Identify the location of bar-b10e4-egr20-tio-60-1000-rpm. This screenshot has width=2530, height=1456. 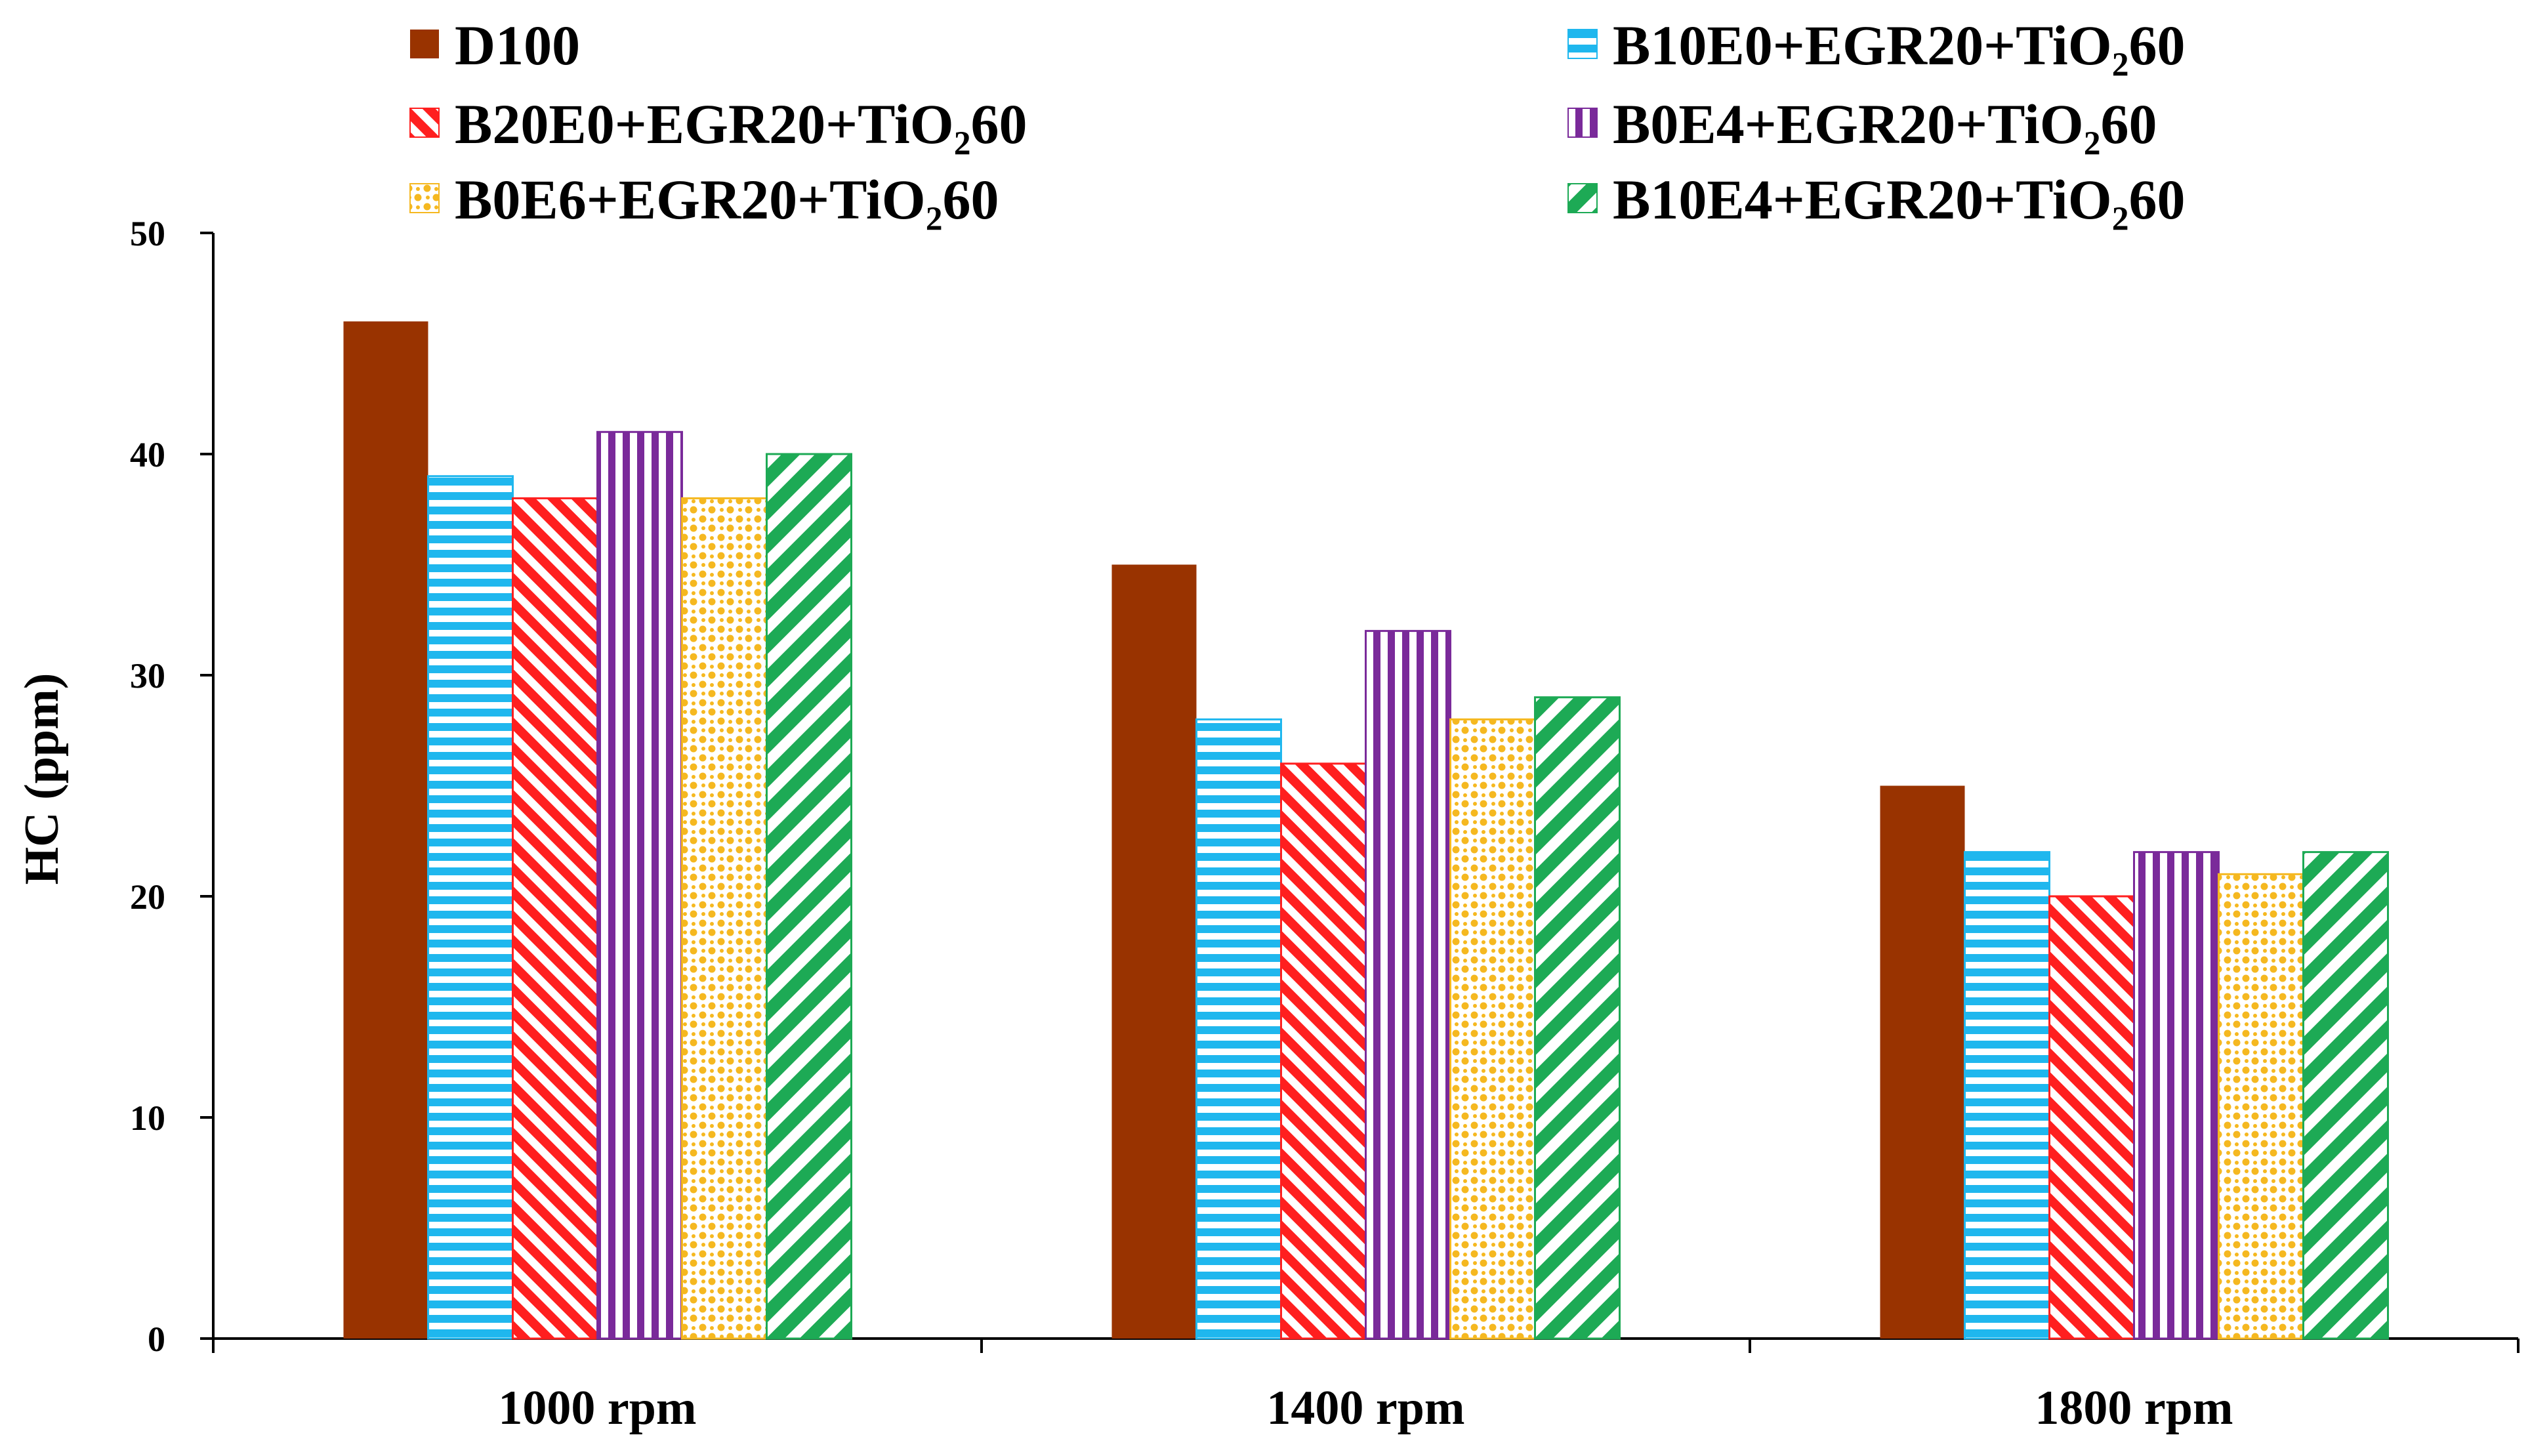
(809, 896).